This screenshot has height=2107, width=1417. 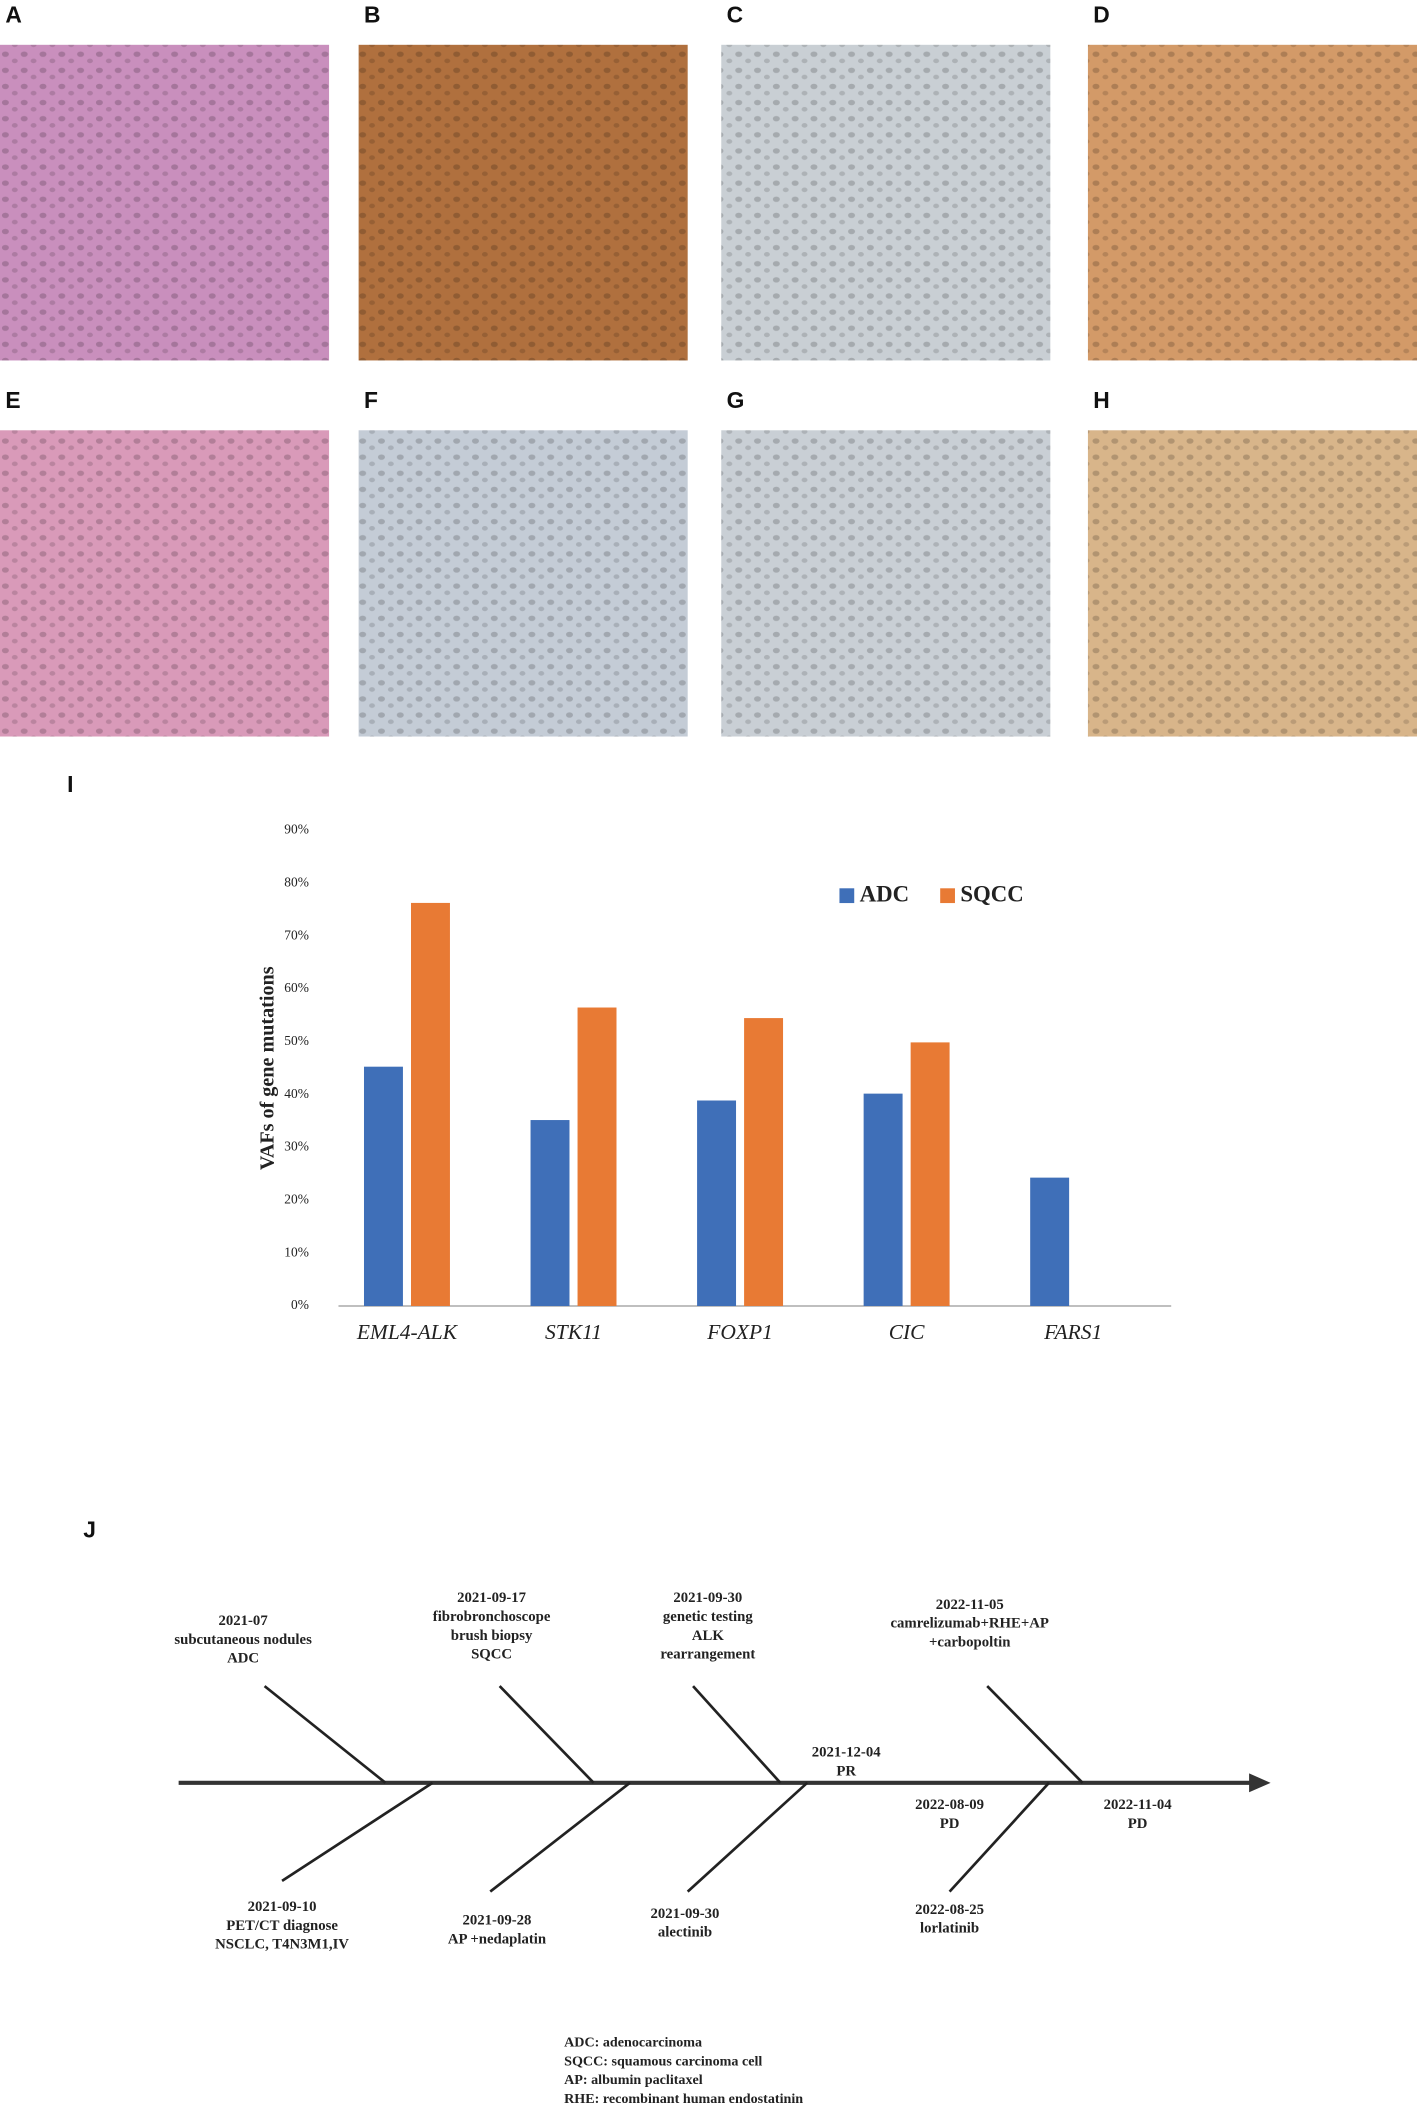 What do you see at coordinates (633, 2043) in the screenshot?
I see `abbreviation: ADC: adenocarcinoma` at bounding box center [633, 2043].